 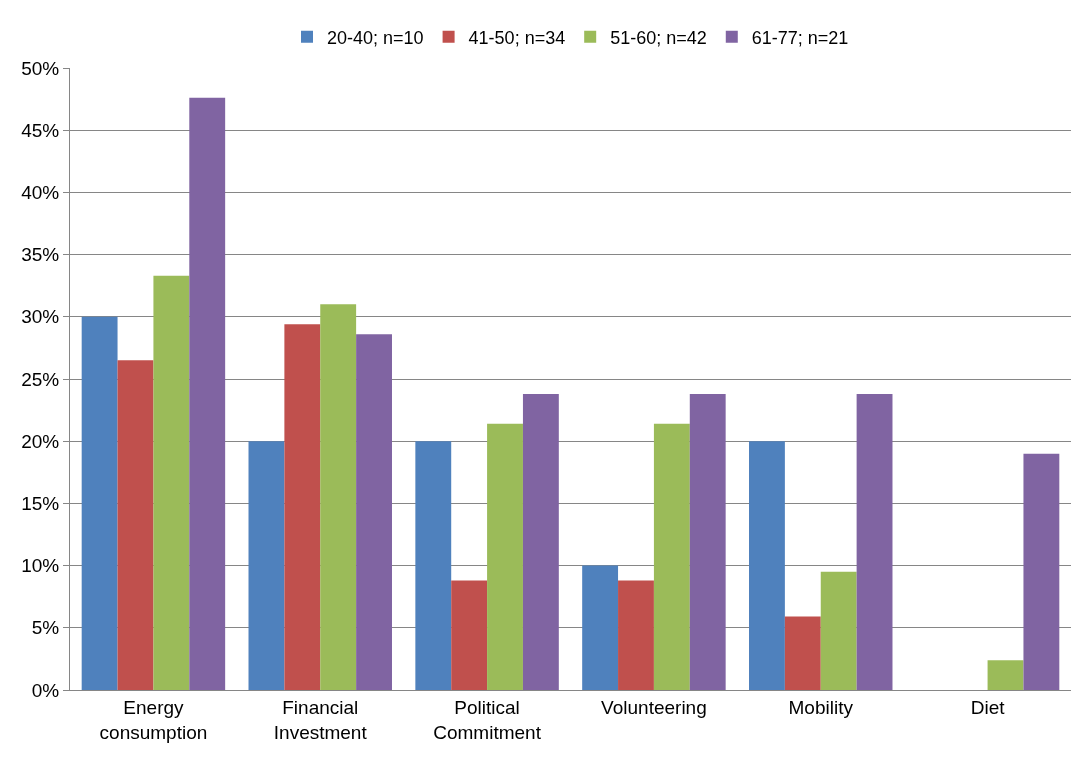 What do you see at coordinates (800, 37) in the screenshot?
I see `legend-label: 61-77; n=21` at bounding box center [800, 37].